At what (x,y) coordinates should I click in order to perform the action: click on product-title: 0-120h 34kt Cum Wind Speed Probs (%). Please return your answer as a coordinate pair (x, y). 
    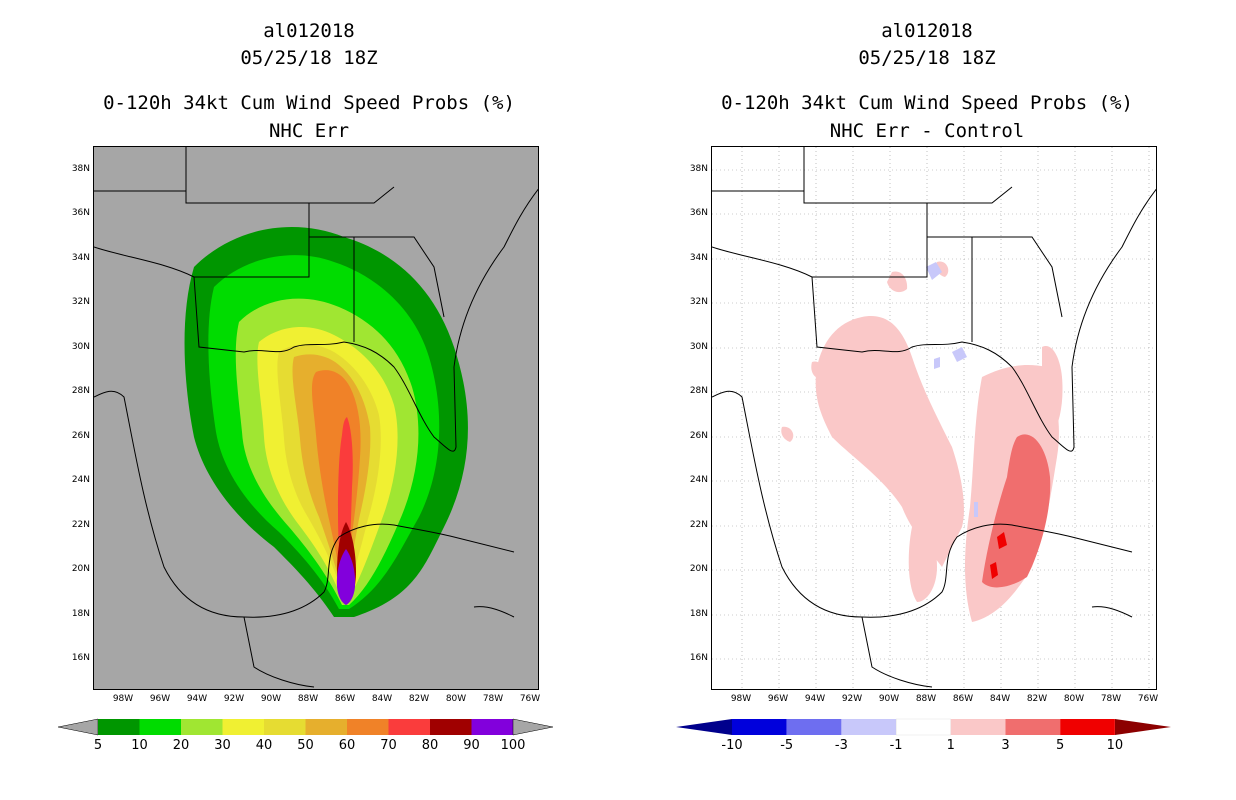
    Looking at the image, I should click on (309, 103).